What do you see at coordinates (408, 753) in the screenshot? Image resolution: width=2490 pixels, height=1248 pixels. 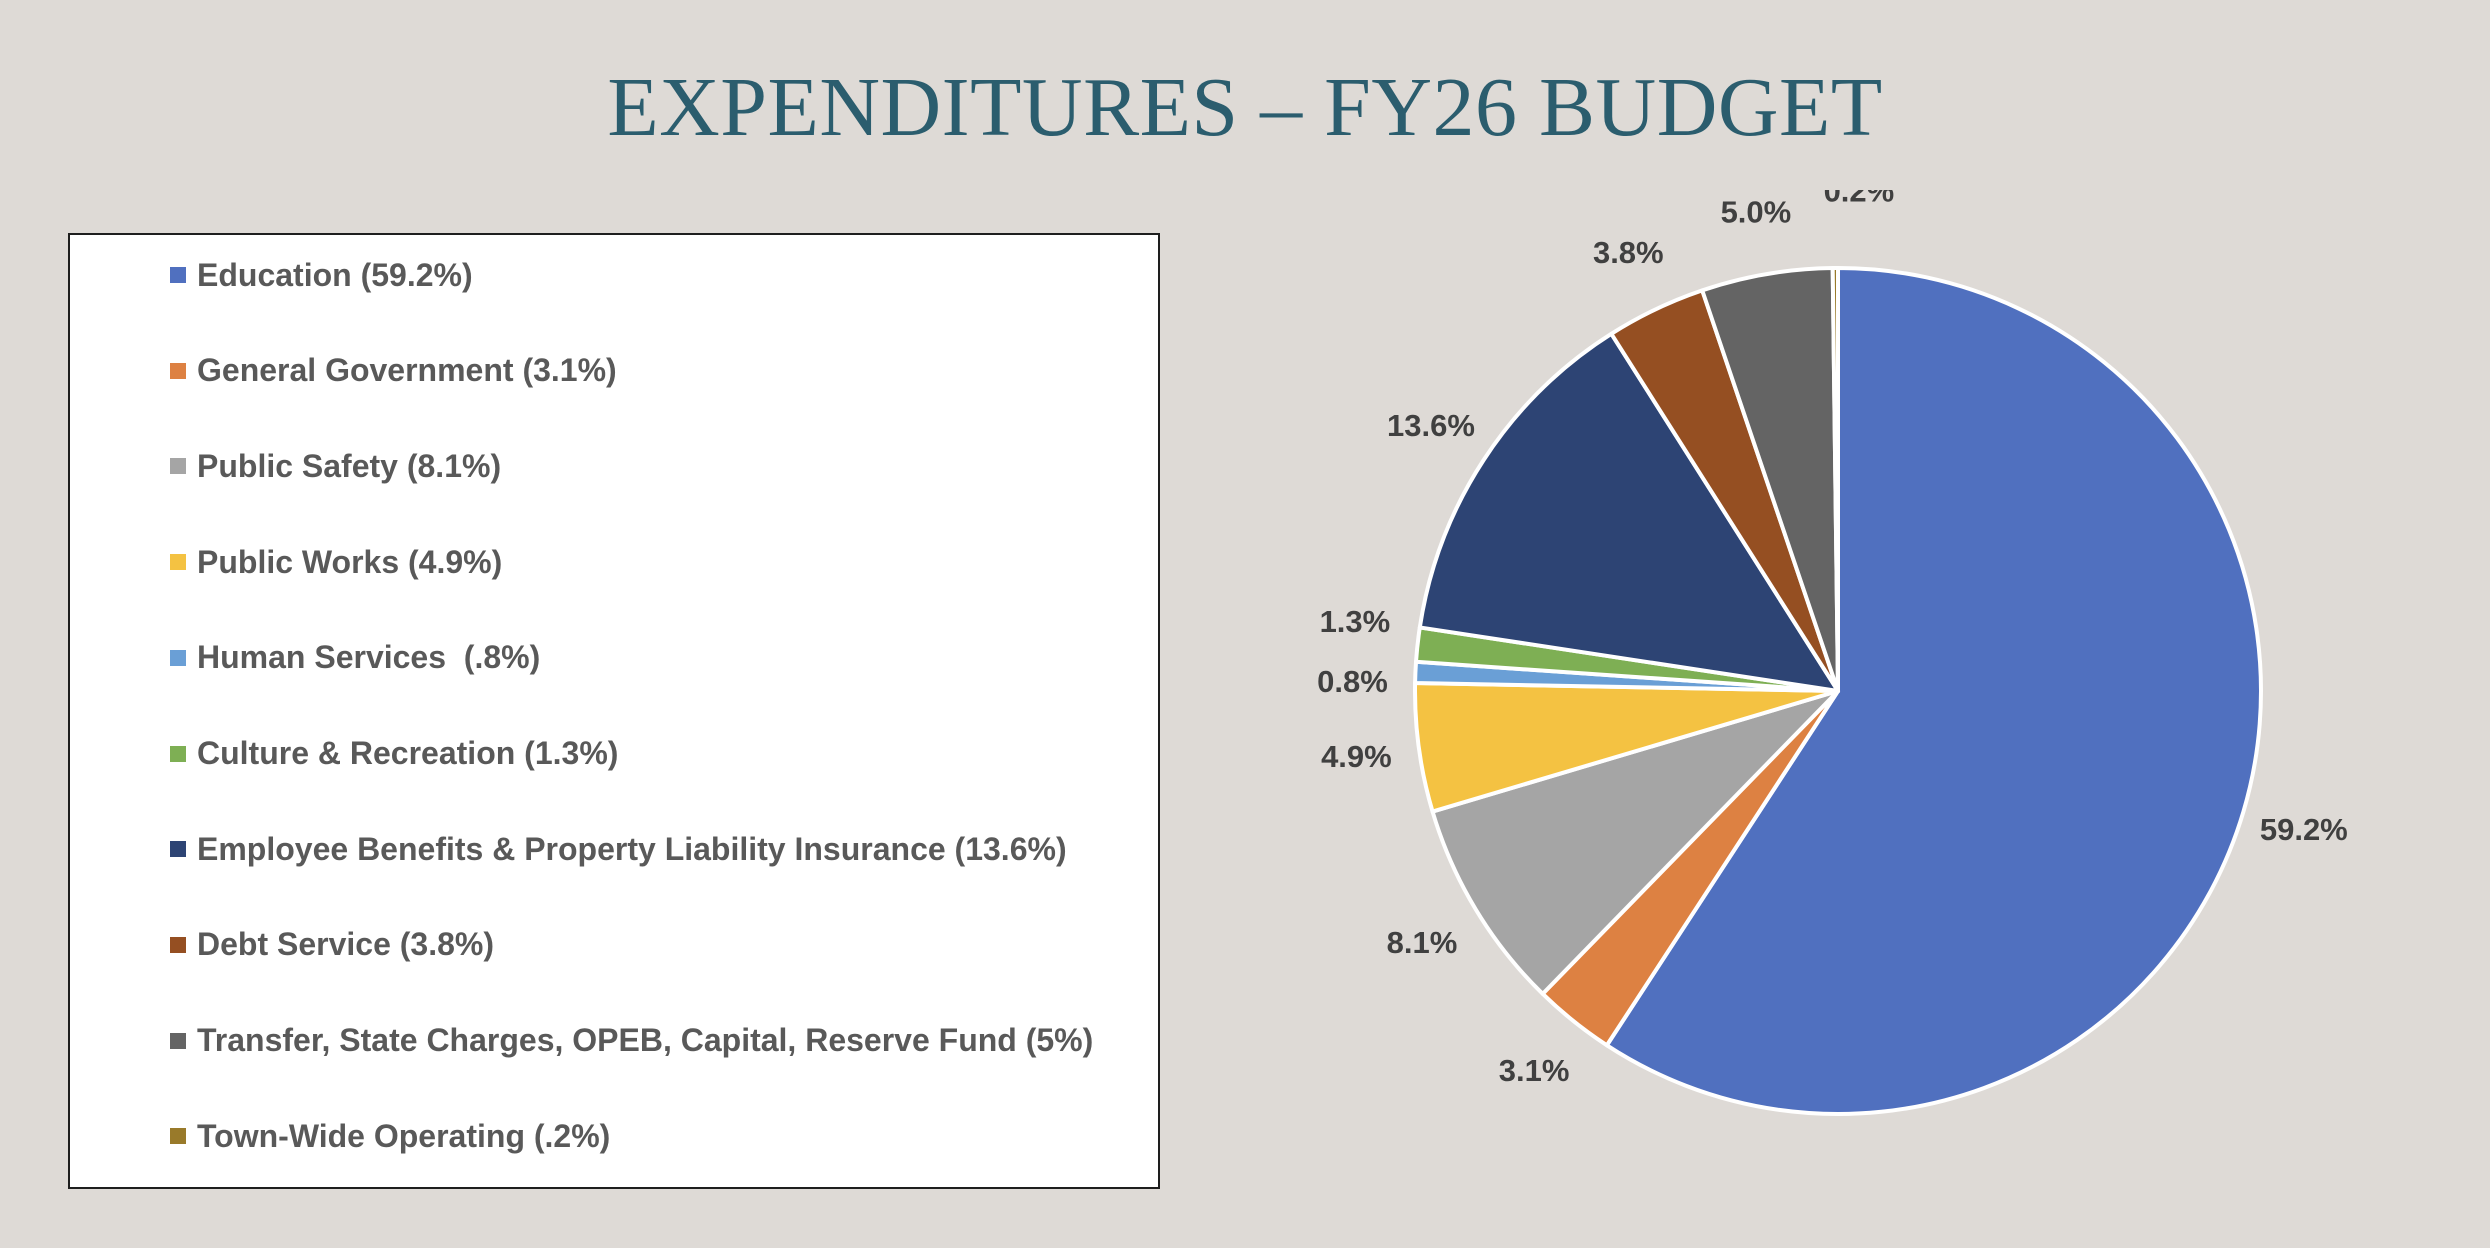 I see `legend-label: Culture & Recreation (1.3%)` at bounding box center [408, 753].